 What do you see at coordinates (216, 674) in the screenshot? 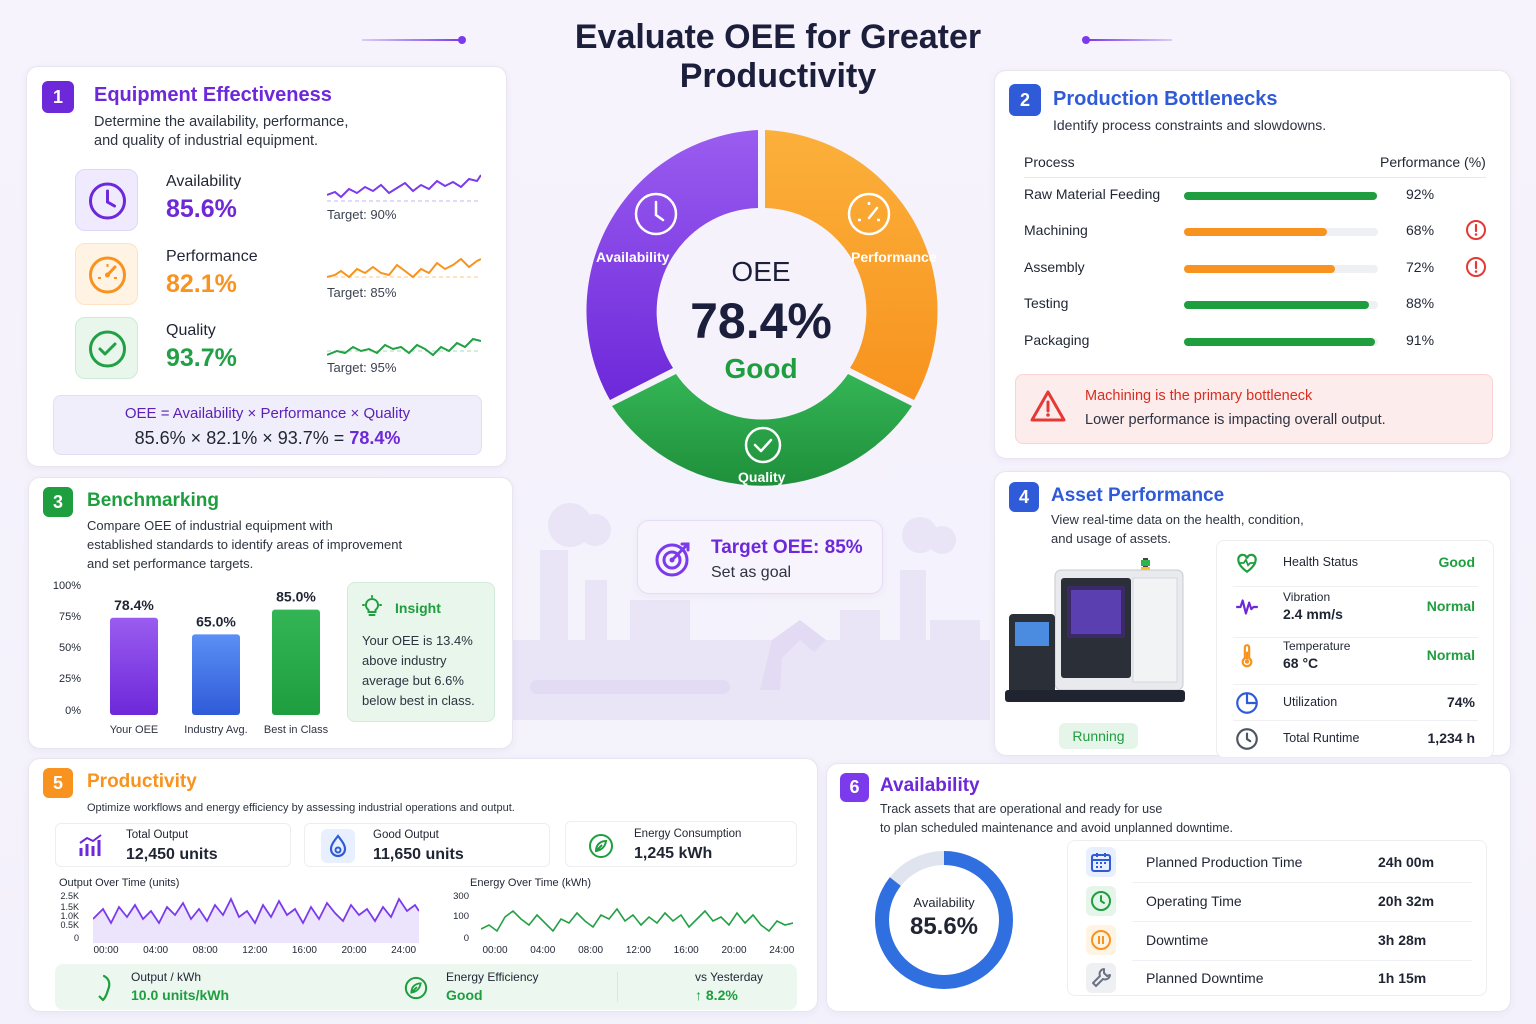
I see `bar-industry-avg-` at bounding box center [216, 674].